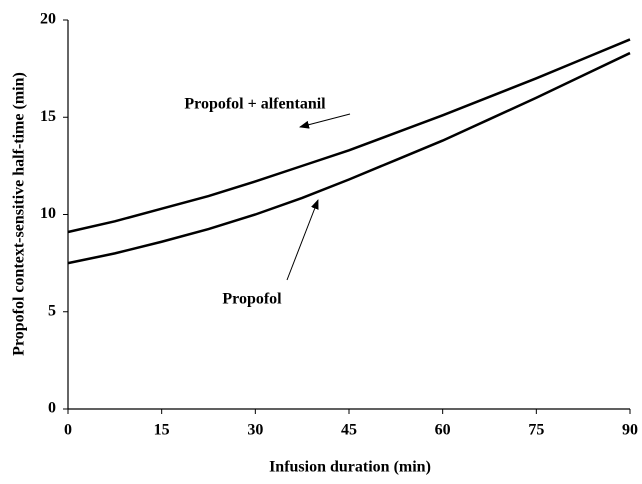  I want to click on x-tick-label: 45, so click(349, 430).